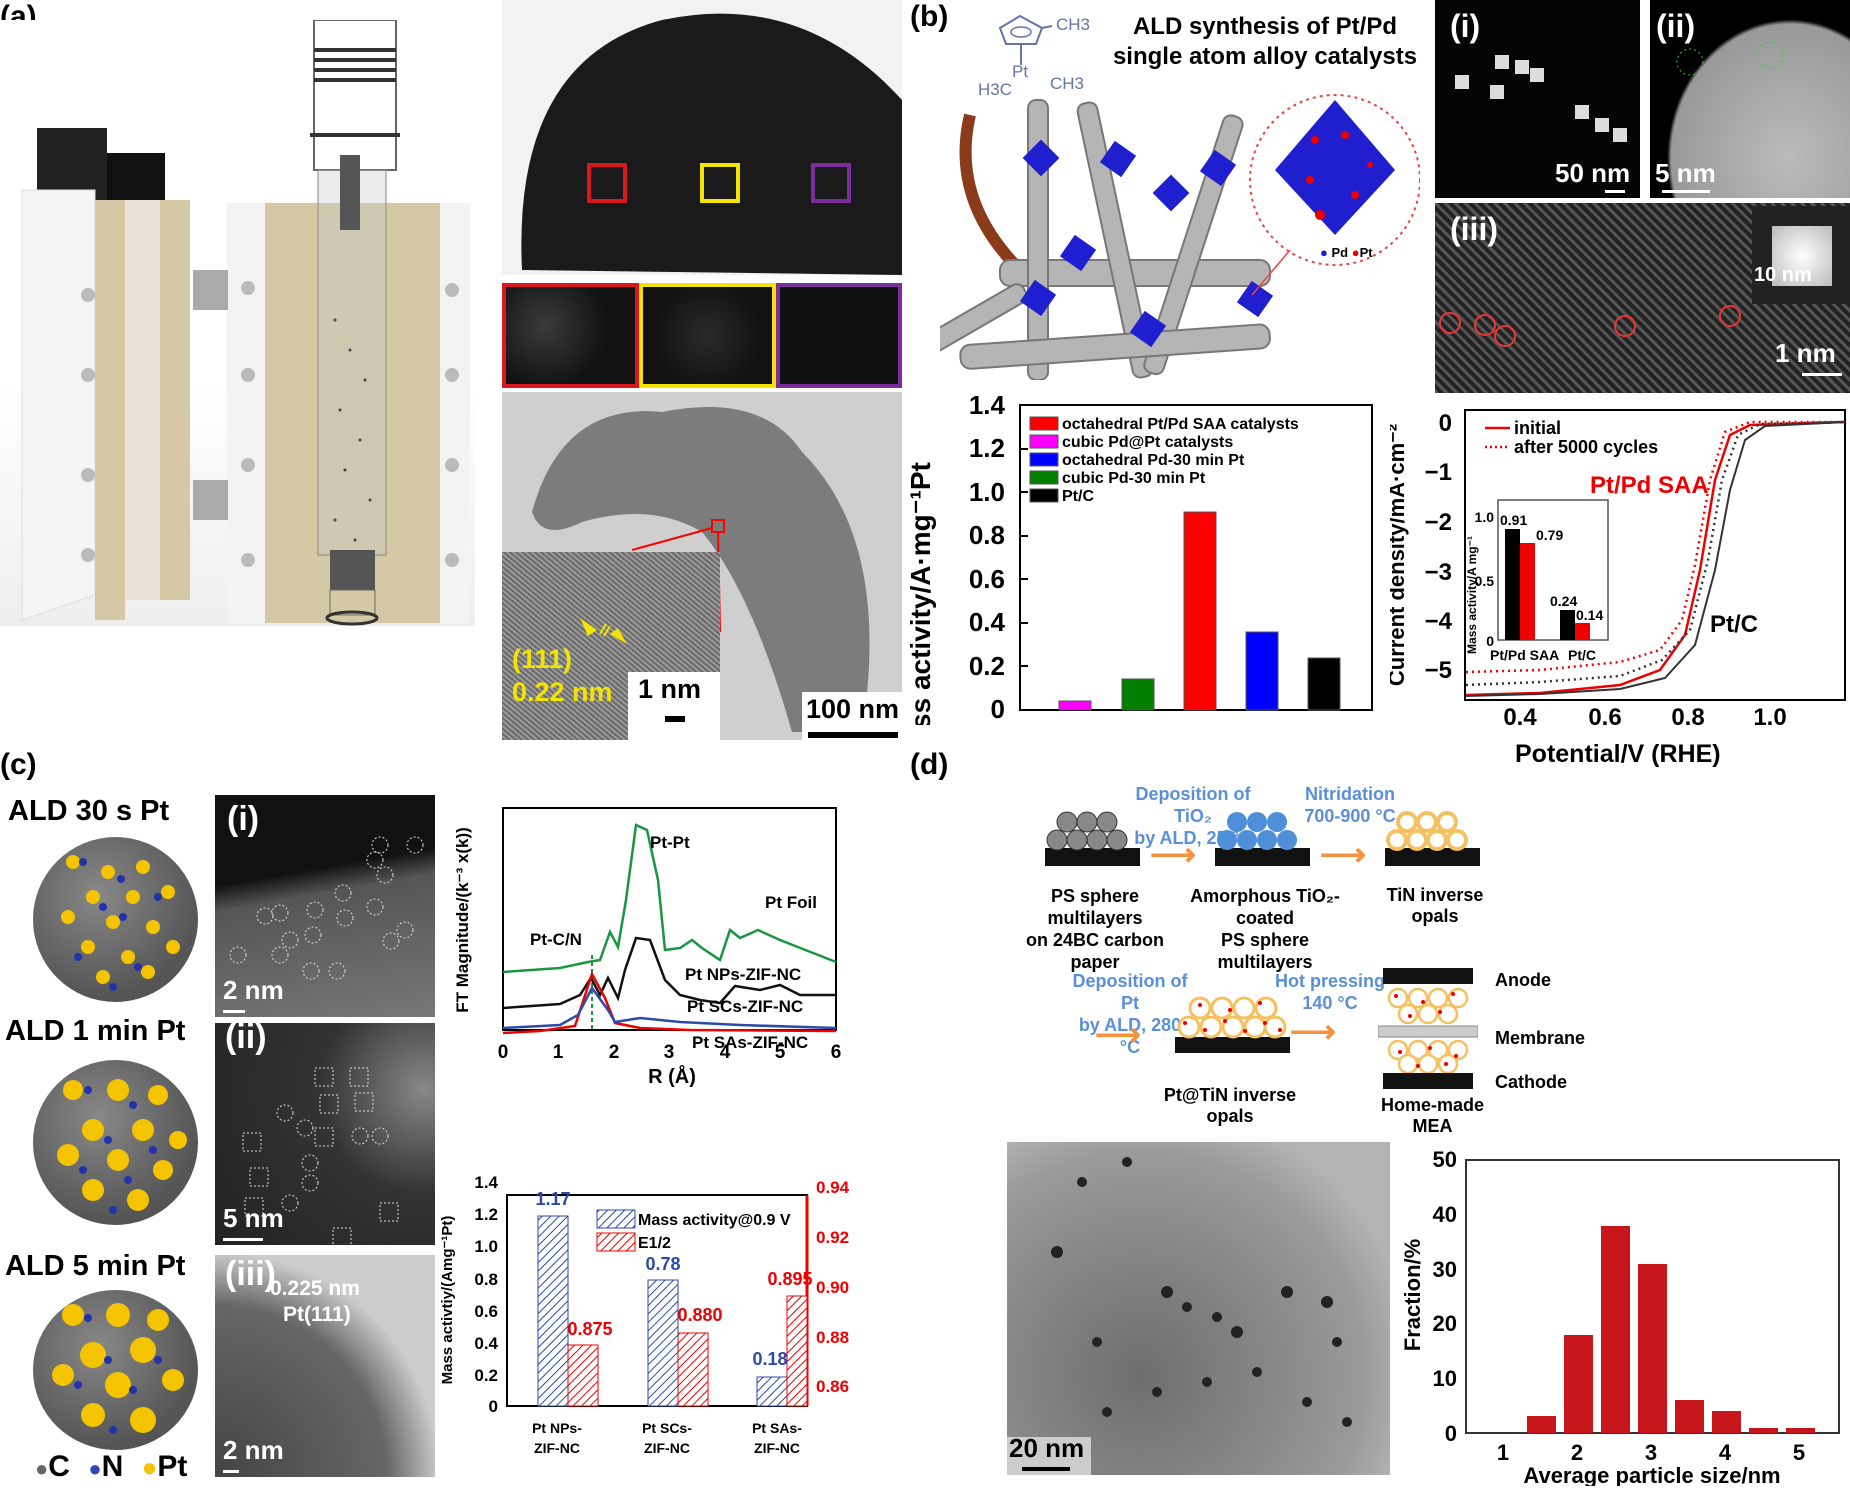  What do you see at coordinates (1438, 572) in the screenshot?
I see `svg-text: −3` at bounding box center [1438, 572].